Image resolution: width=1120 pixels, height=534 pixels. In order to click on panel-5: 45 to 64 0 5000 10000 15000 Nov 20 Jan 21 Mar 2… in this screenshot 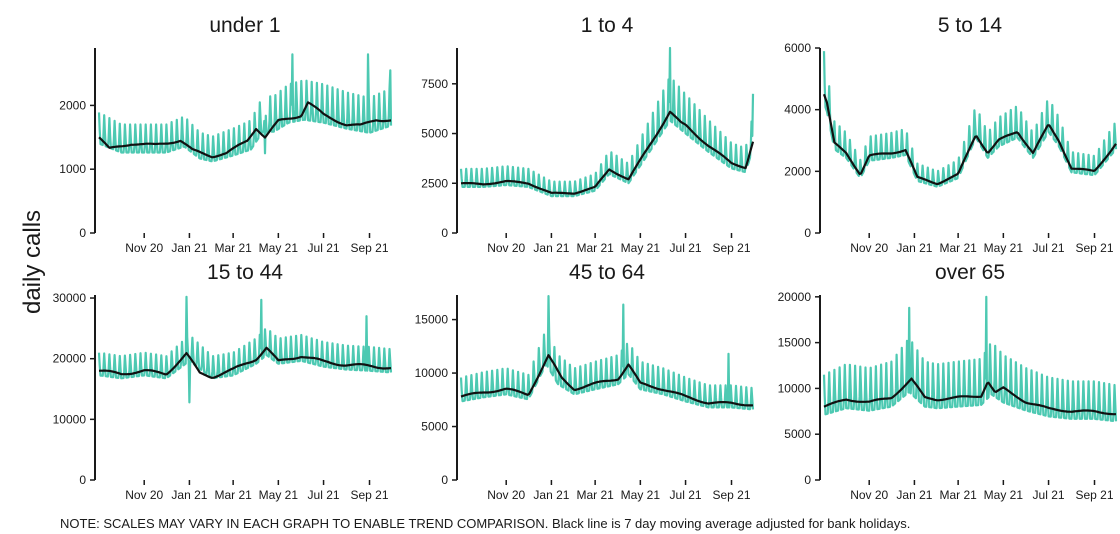, I will do `click(585, 381)`.